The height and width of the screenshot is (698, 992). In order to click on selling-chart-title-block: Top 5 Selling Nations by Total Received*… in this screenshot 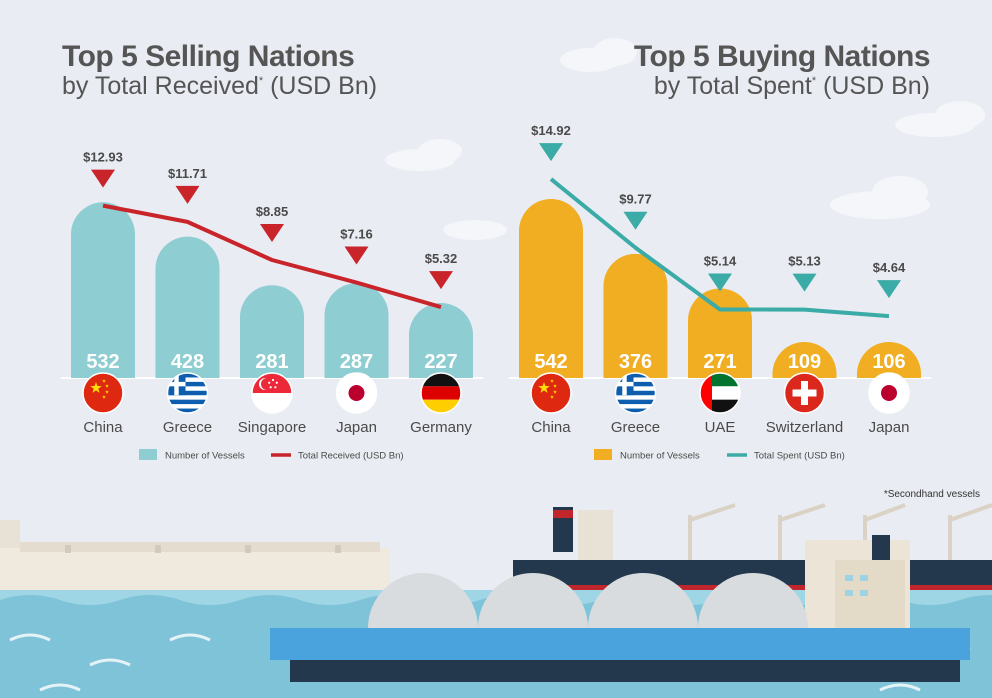, I will do `click(219, 70)`.